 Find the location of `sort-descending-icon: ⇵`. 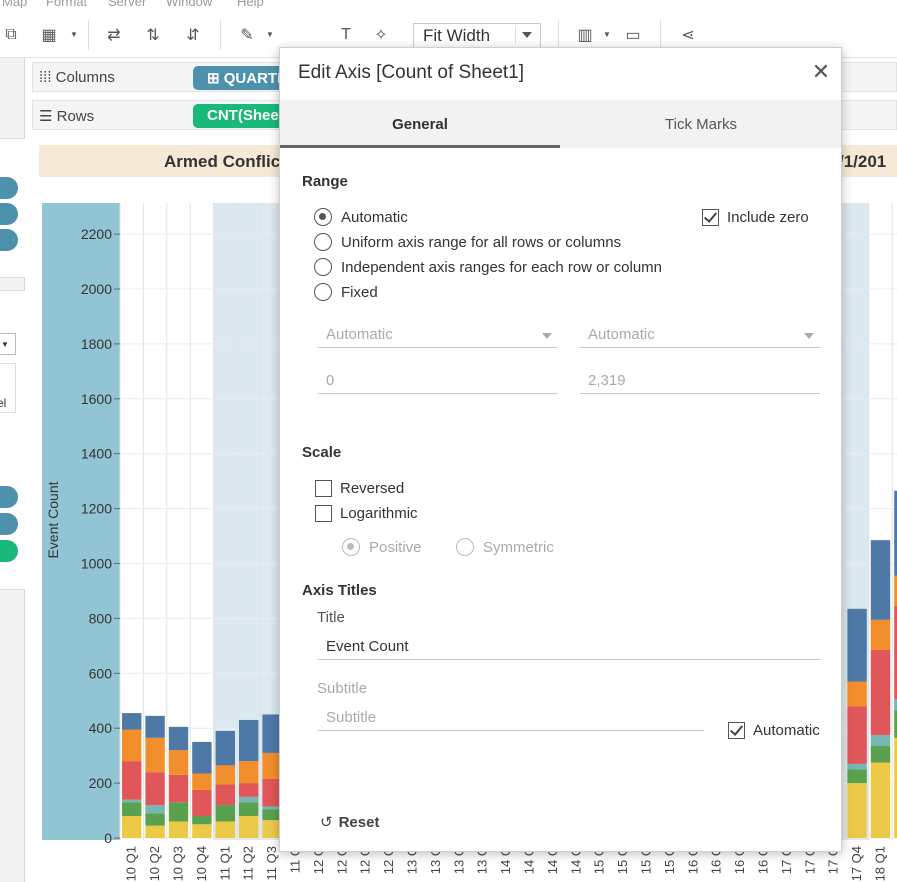

sort-descending-icon: ⇵ is located at coordinates (193, 35).